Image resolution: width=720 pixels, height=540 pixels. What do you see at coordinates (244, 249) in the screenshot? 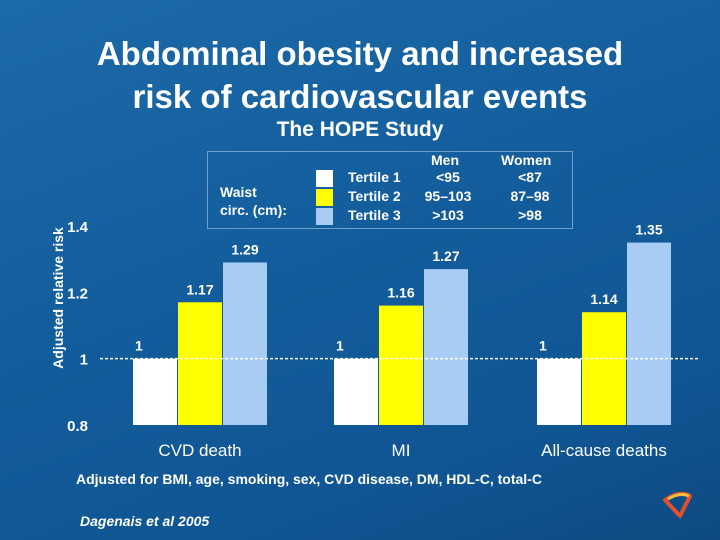
I see `bar-value-label: 1.29` at bounding box center [244, 249].